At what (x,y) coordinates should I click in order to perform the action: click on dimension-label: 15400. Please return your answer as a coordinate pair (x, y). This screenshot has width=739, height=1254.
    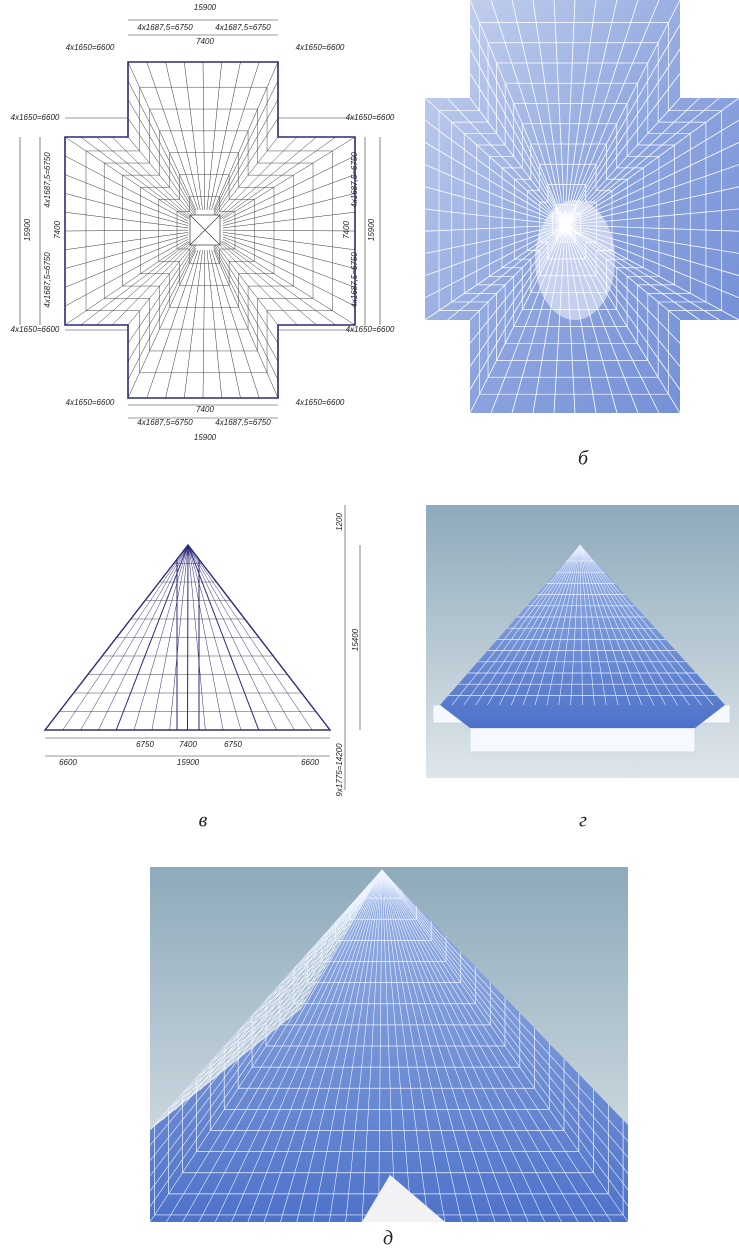
    Looking at the image, I should click on (355, 639).